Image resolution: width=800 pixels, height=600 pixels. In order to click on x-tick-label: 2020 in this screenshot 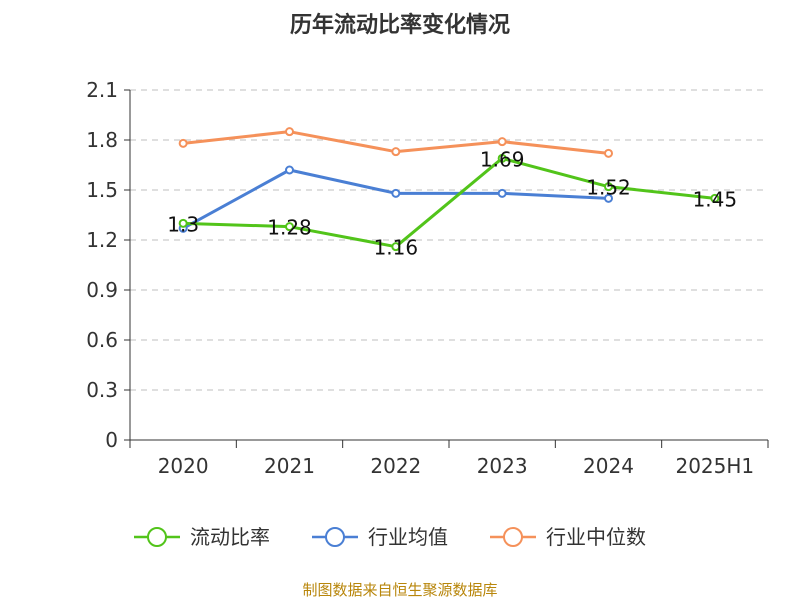, I will do `click(183, 466)`.